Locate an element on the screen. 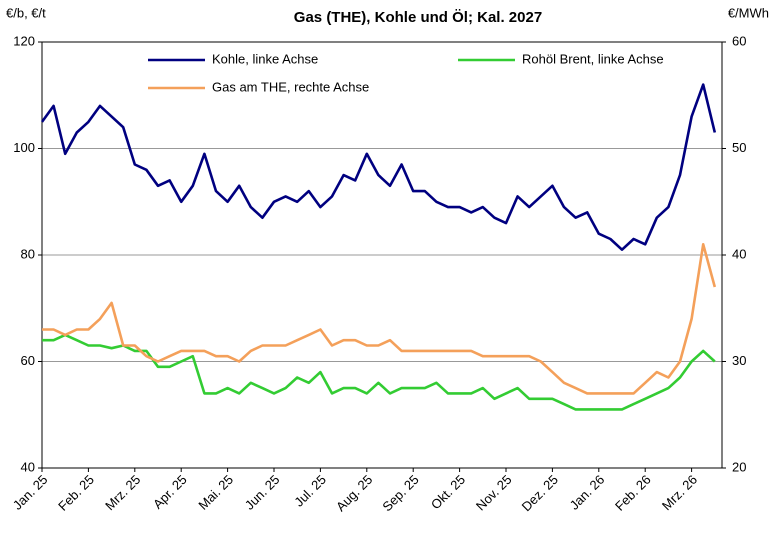  x-tick-label: Jan. 25 is located at coordinates (30, 492).